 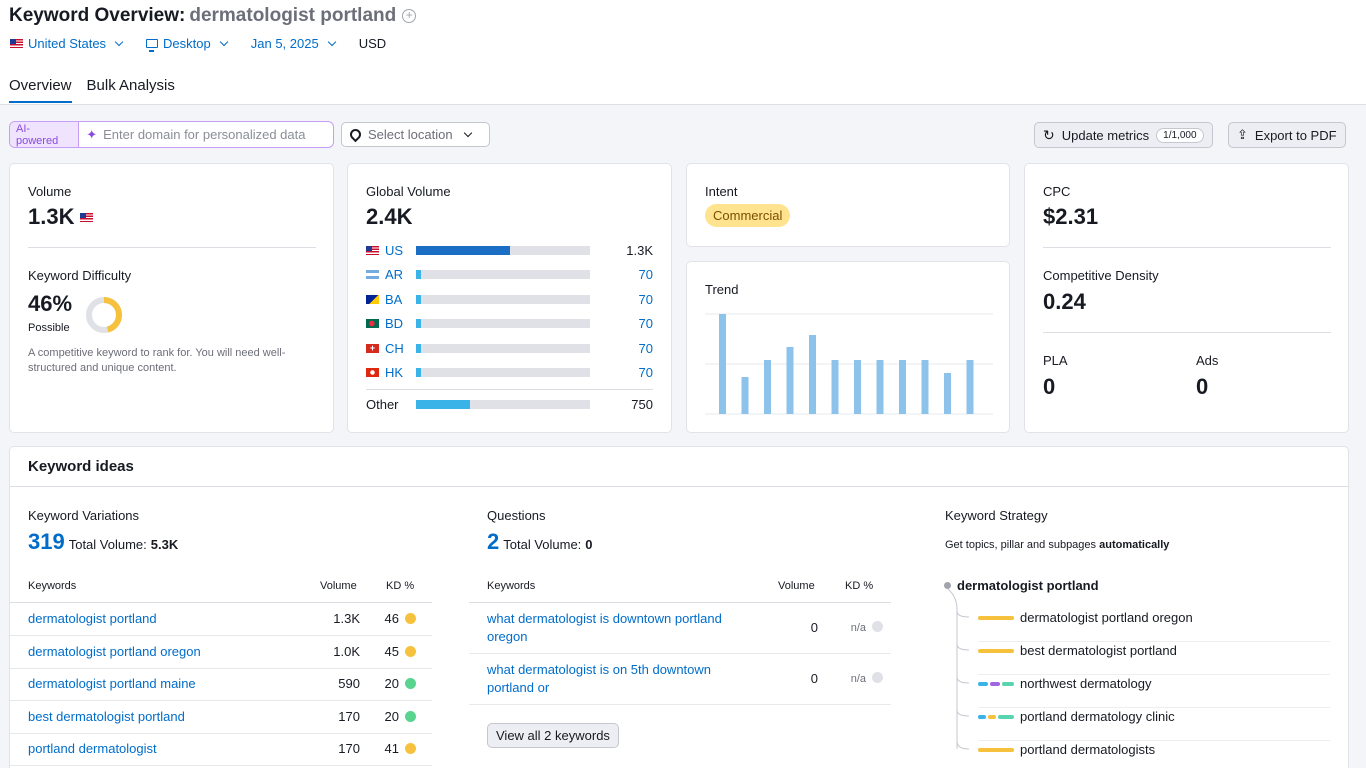 I want to click on variations-count: 319, so click(x=46, y=541).